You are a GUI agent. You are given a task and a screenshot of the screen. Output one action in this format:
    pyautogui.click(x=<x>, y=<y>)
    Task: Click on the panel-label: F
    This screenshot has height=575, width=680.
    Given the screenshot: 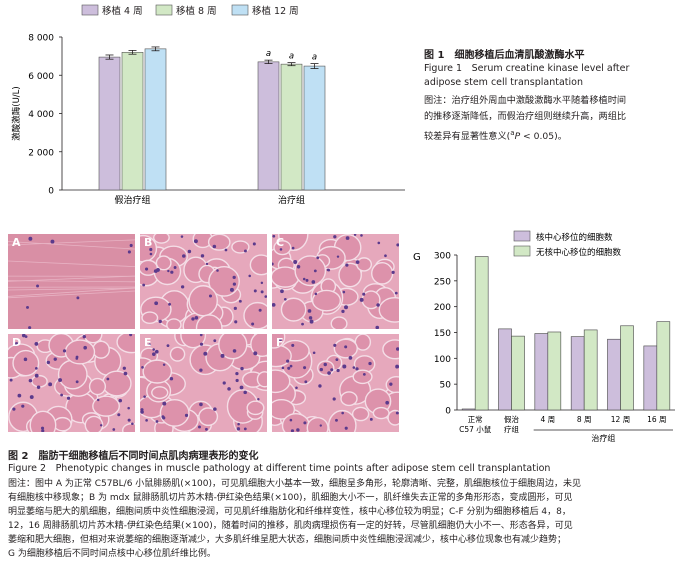 What is the action you would take?
    pyautogui.click(x=280, y=342)
    